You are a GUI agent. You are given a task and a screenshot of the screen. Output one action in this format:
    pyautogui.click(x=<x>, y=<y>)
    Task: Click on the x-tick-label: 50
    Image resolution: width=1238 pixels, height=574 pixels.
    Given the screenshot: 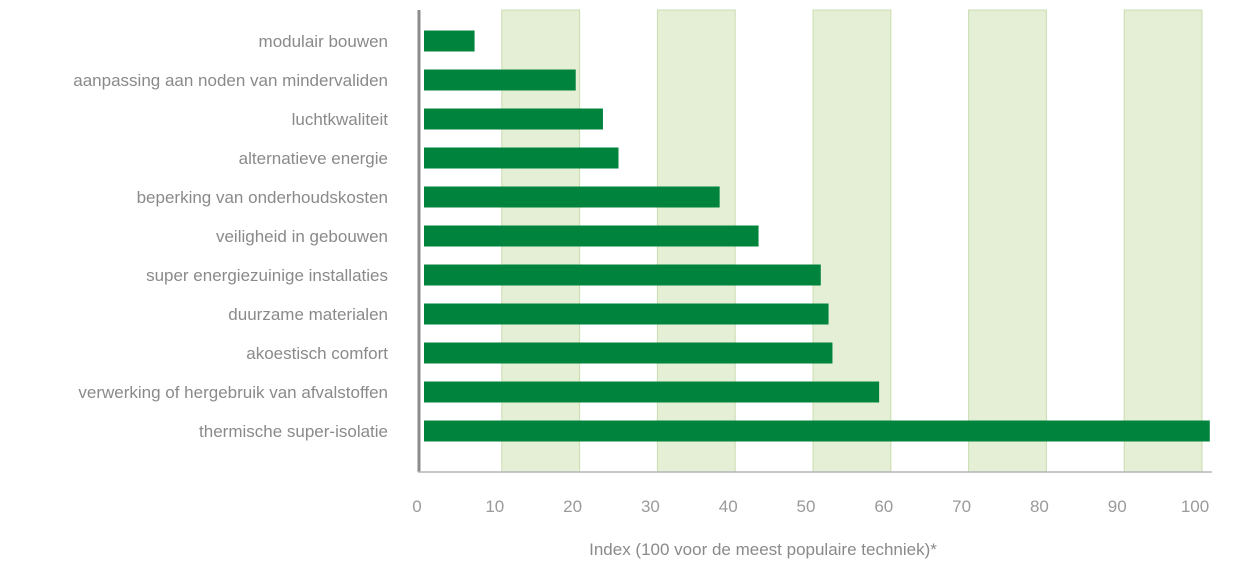 What is the action you would take?
    pyautogui.click(x=806, y=506)
    